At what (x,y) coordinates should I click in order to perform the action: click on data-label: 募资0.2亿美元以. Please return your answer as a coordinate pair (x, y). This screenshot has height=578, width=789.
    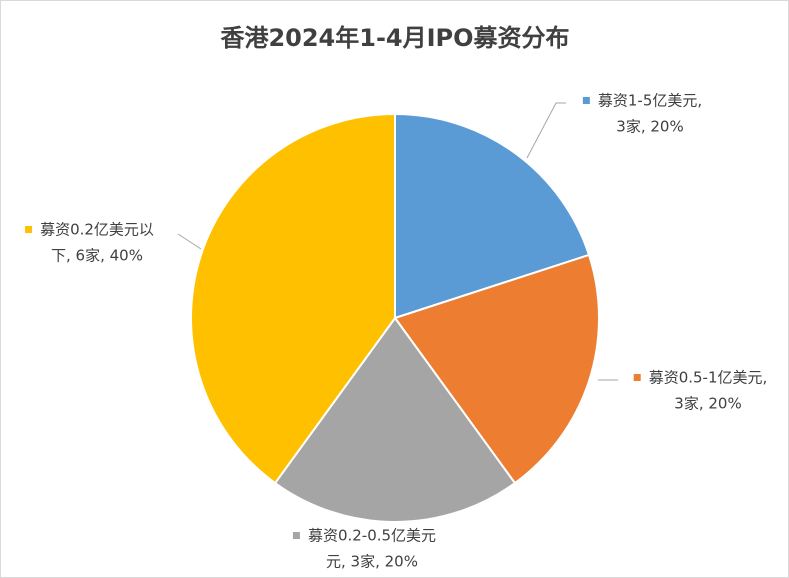
    Looking at the image, I should click on (97, 230).